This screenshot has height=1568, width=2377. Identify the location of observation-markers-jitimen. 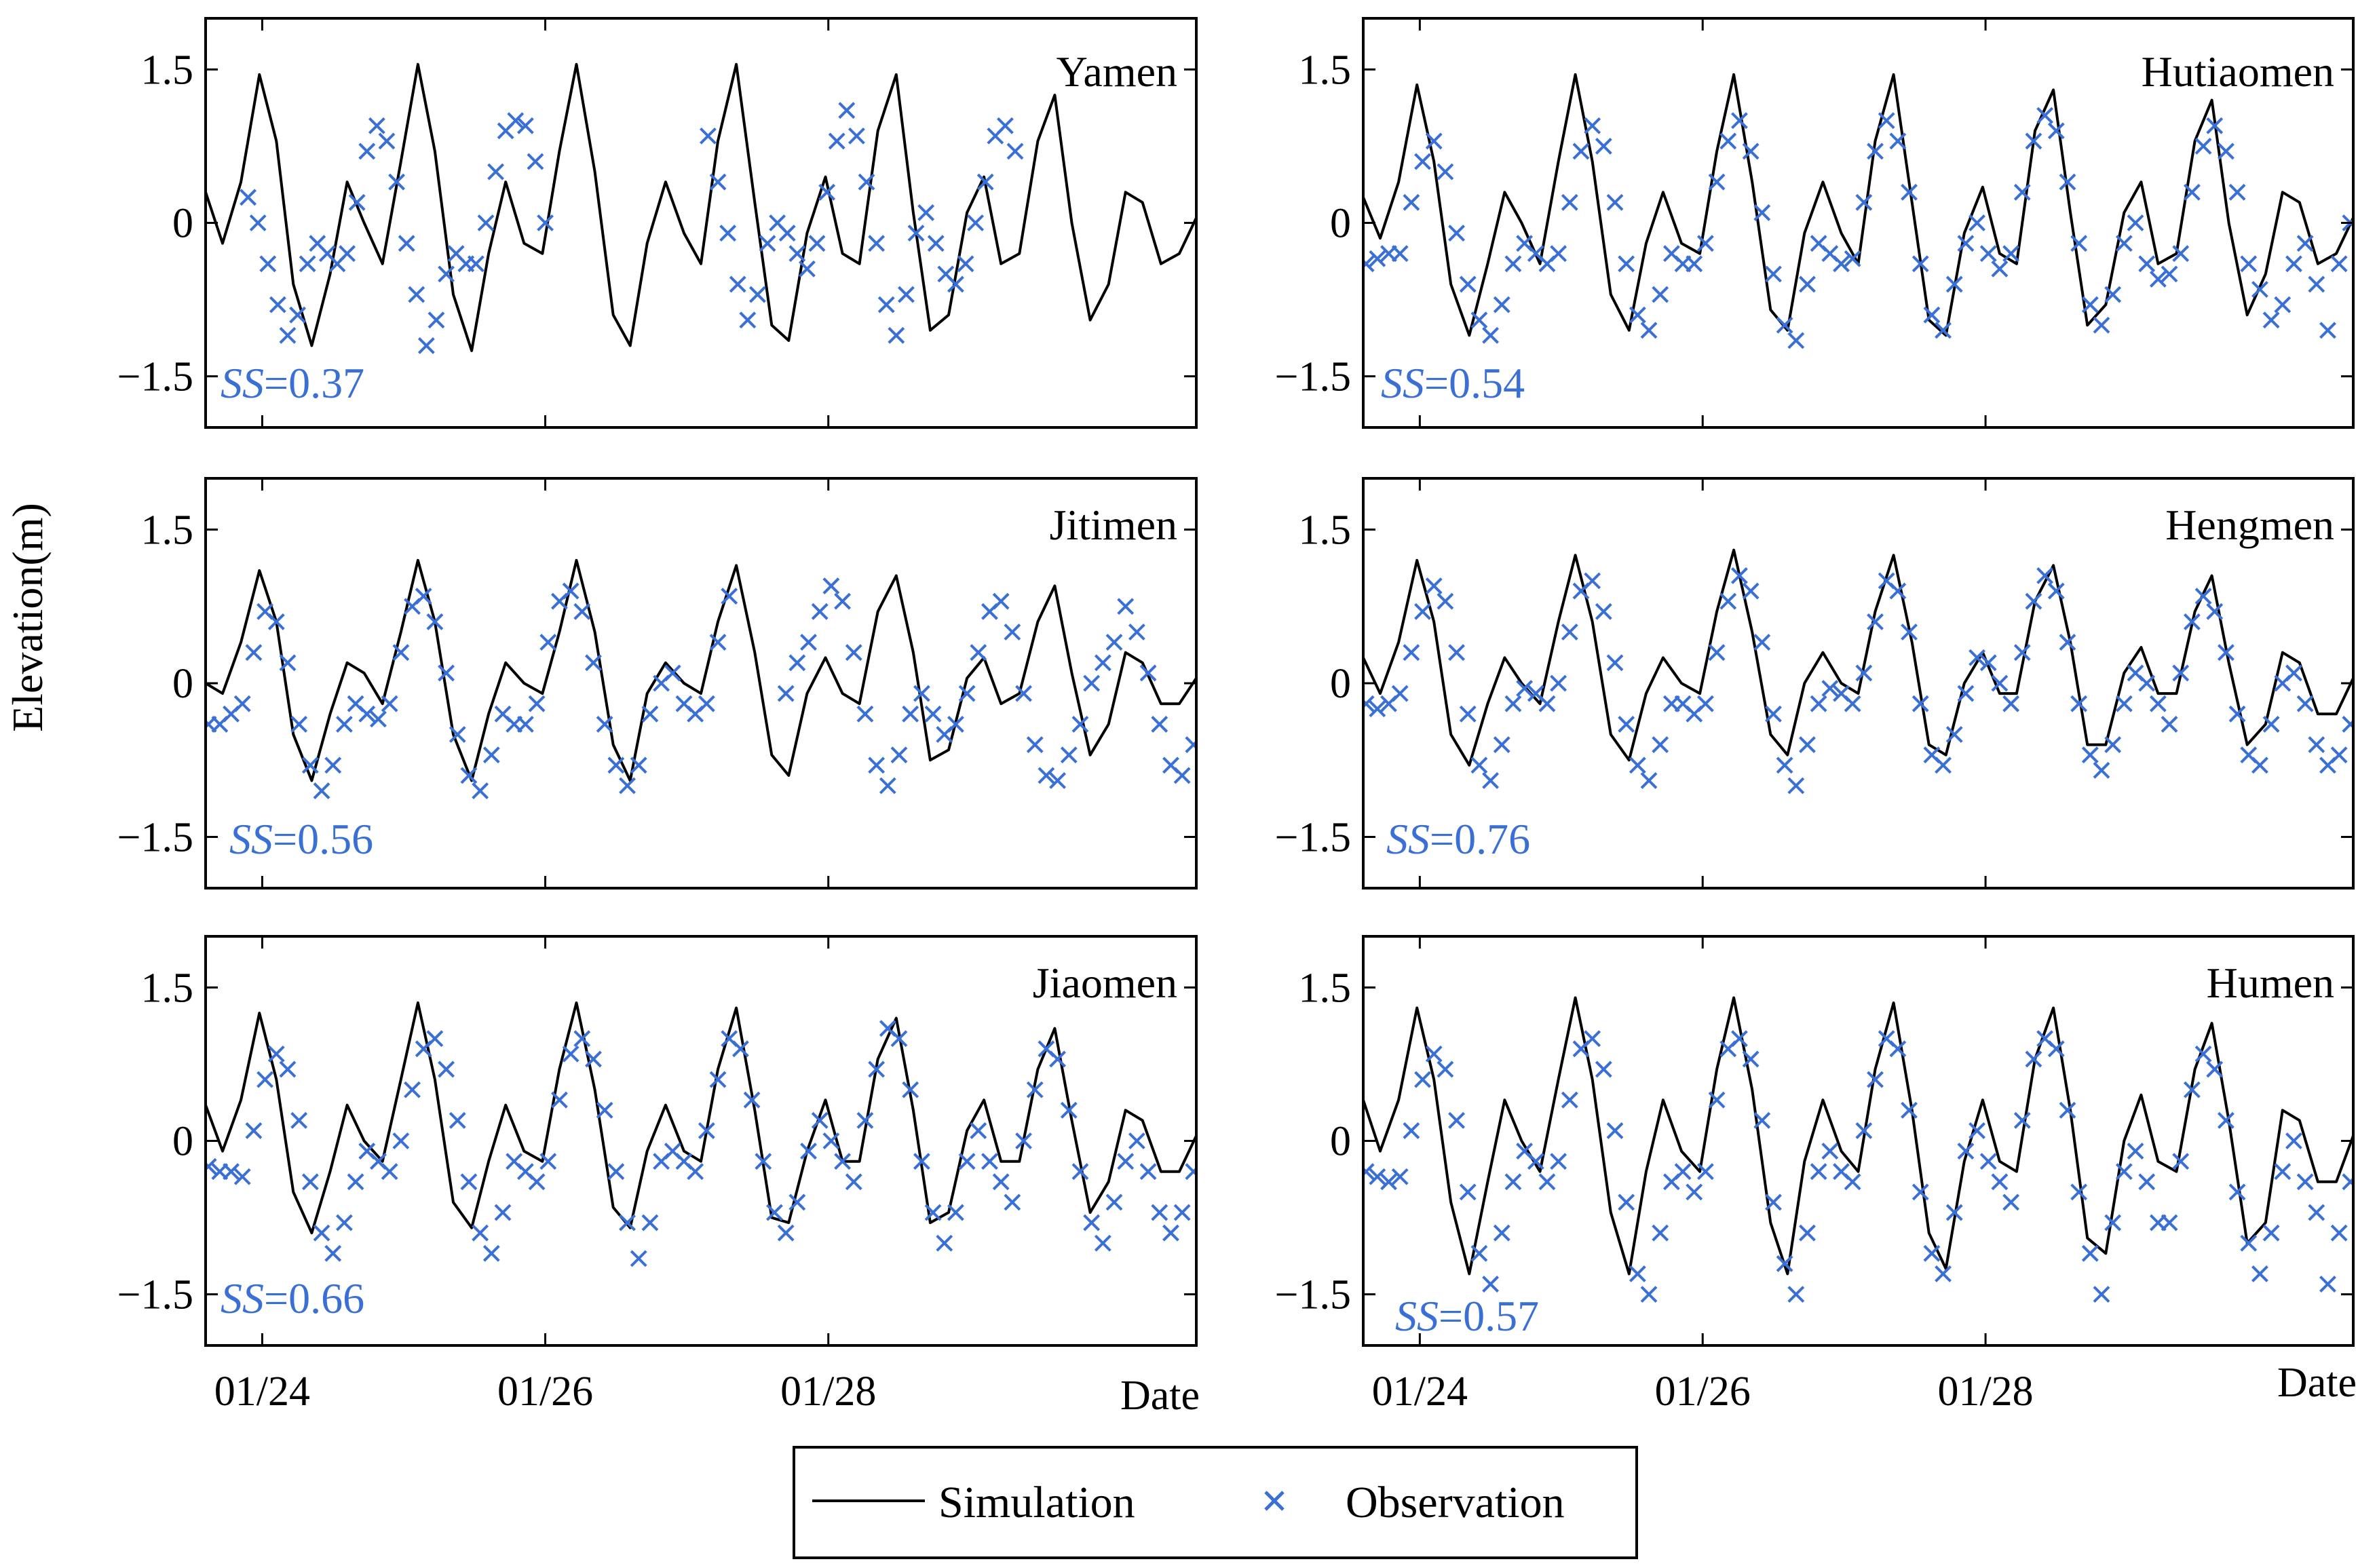
(701, 688).